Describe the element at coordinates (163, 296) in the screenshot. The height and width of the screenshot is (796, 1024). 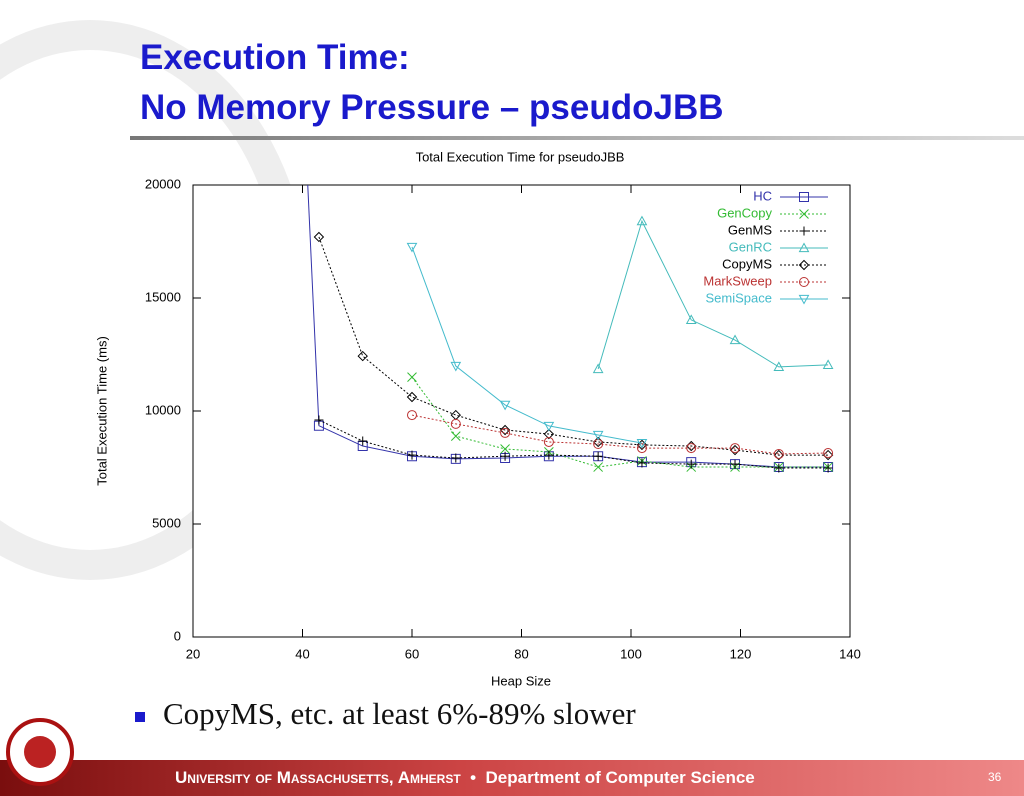
I see `y-tick-label: 15000` at that location.